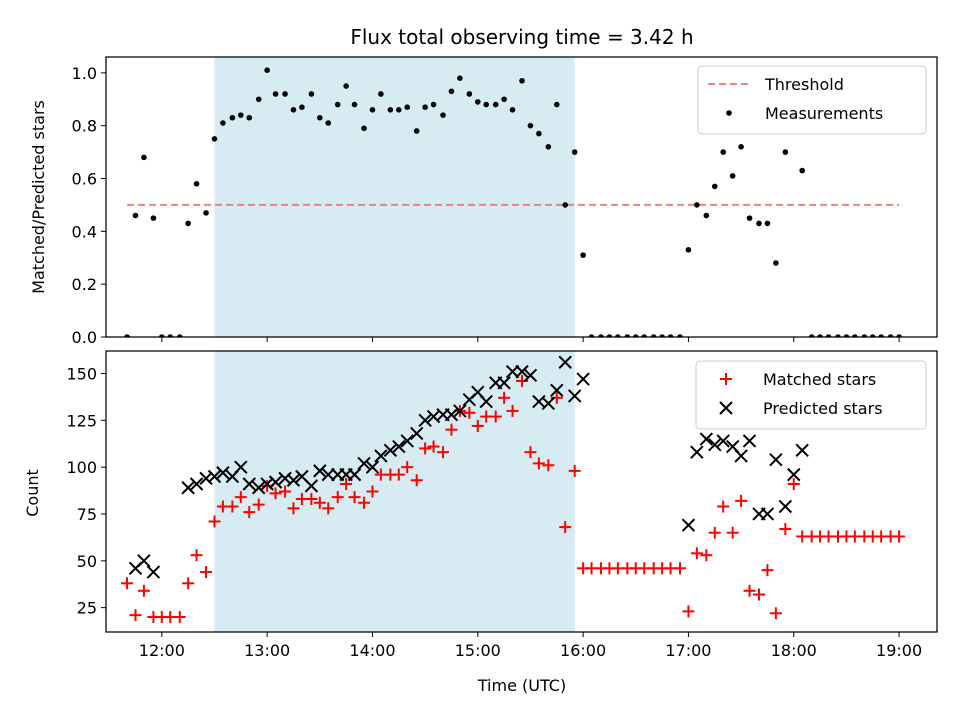 The width and height of the screenshot is (960, 720). I want to click on count-y-tick-label: 150, so click(81, 373).